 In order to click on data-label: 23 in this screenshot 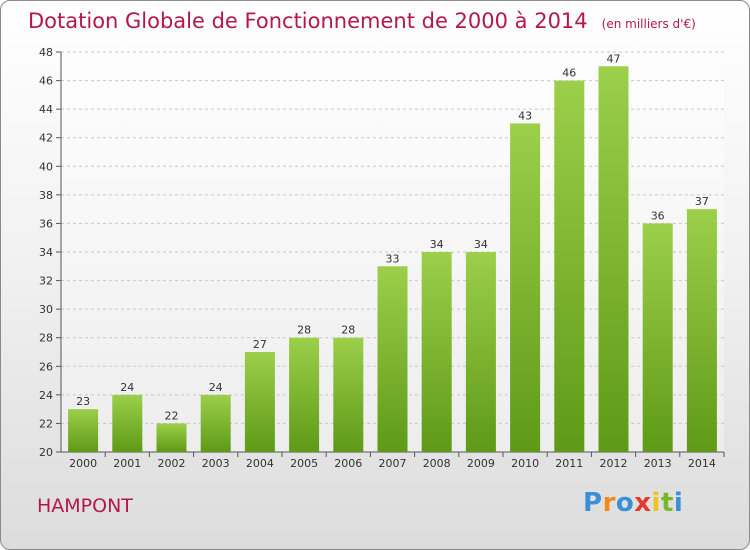, I will do `click(83, 401)`.